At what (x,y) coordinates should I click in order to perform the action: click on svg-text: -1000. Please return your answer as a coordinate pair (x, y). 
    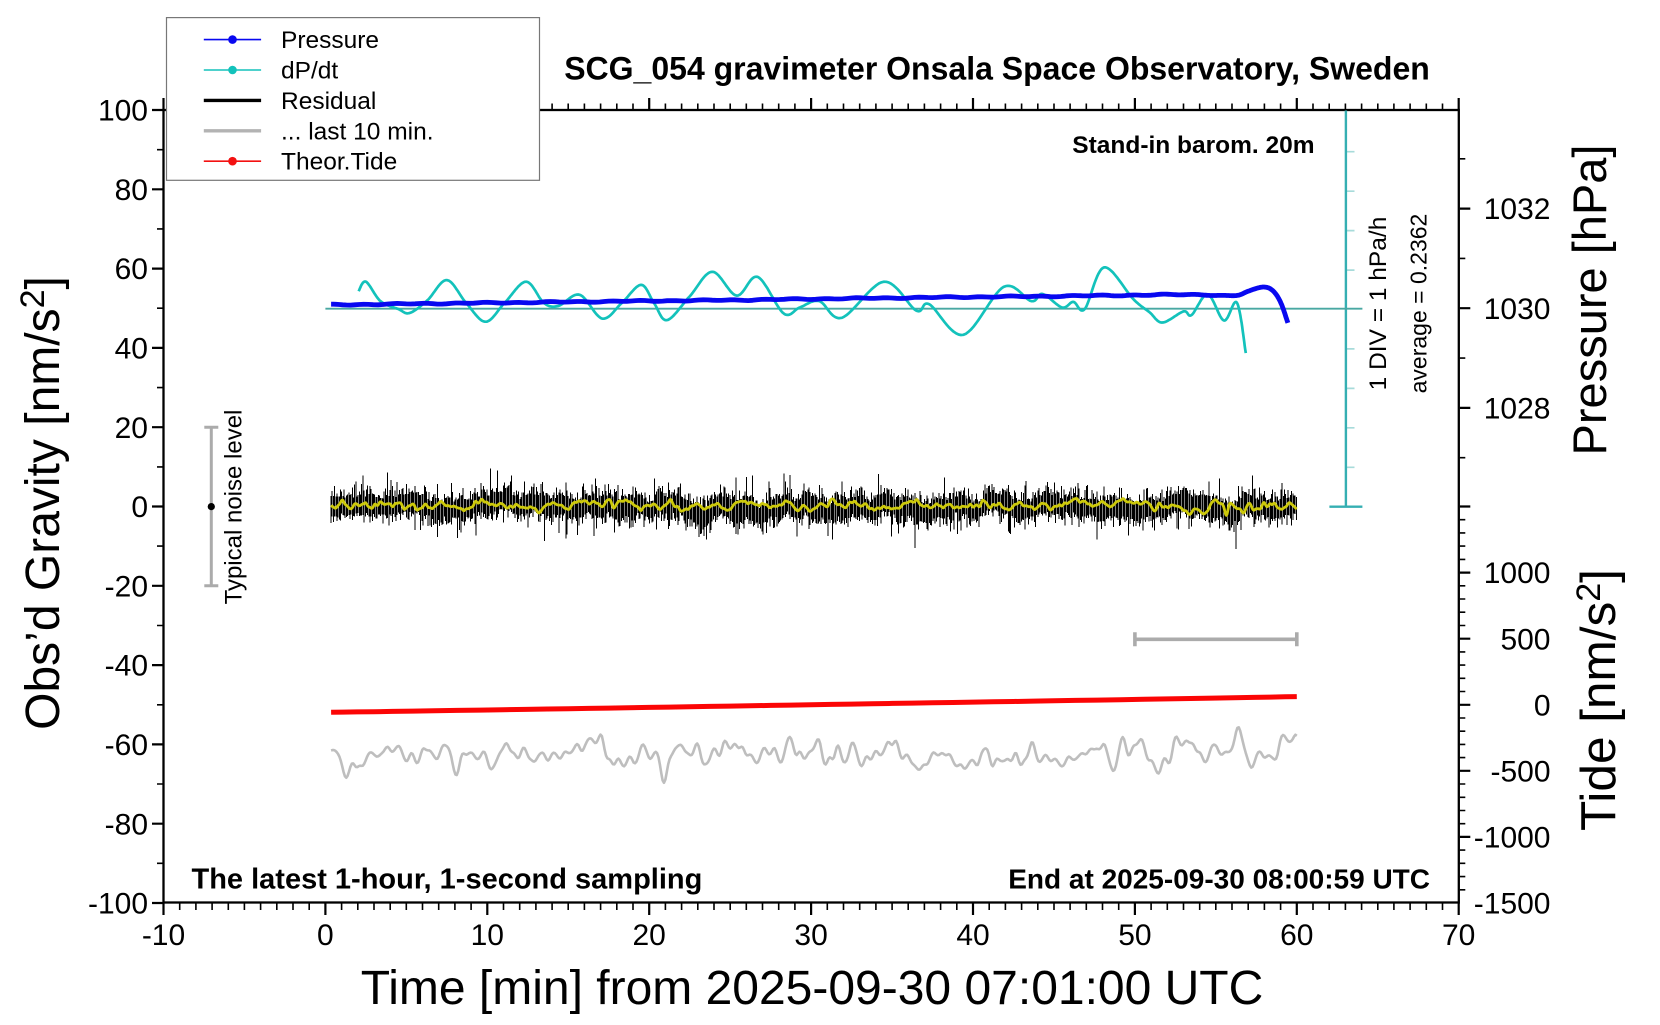
    Looking at the image, I should click on (1512, 838).